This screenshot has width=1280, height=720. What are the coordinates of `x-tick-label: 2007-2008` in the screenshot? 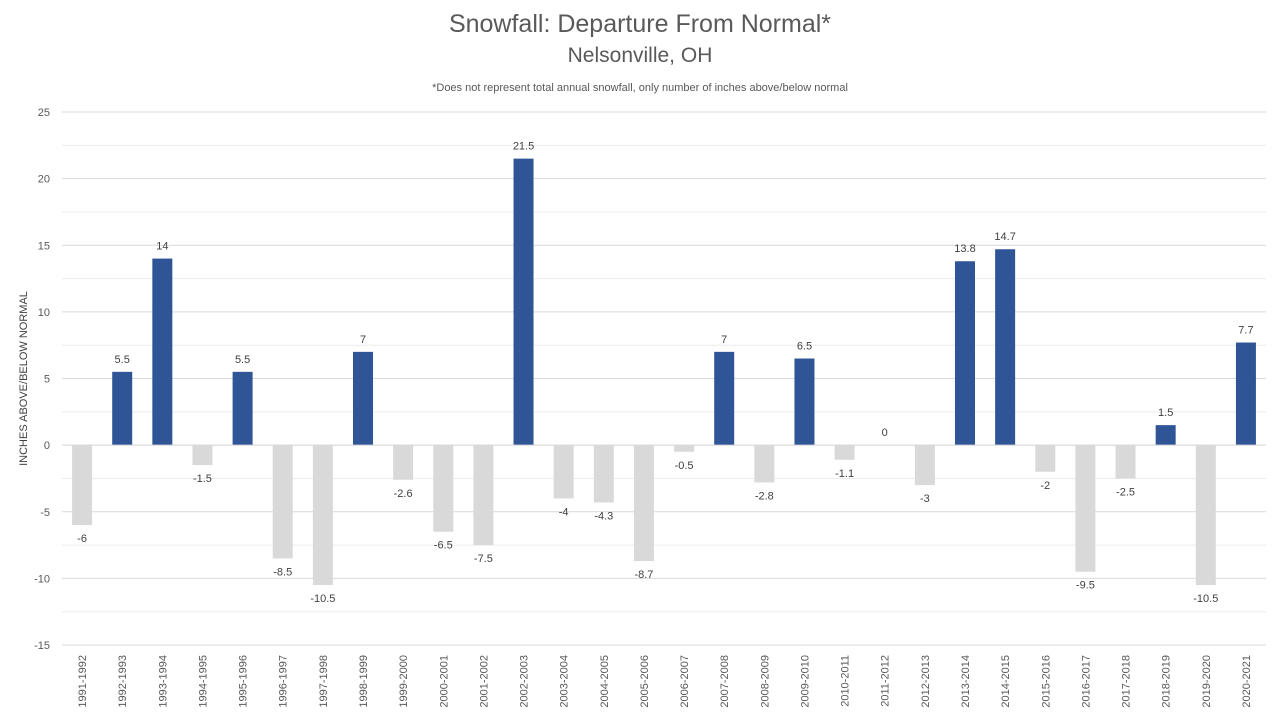 It's located at (725, 681).